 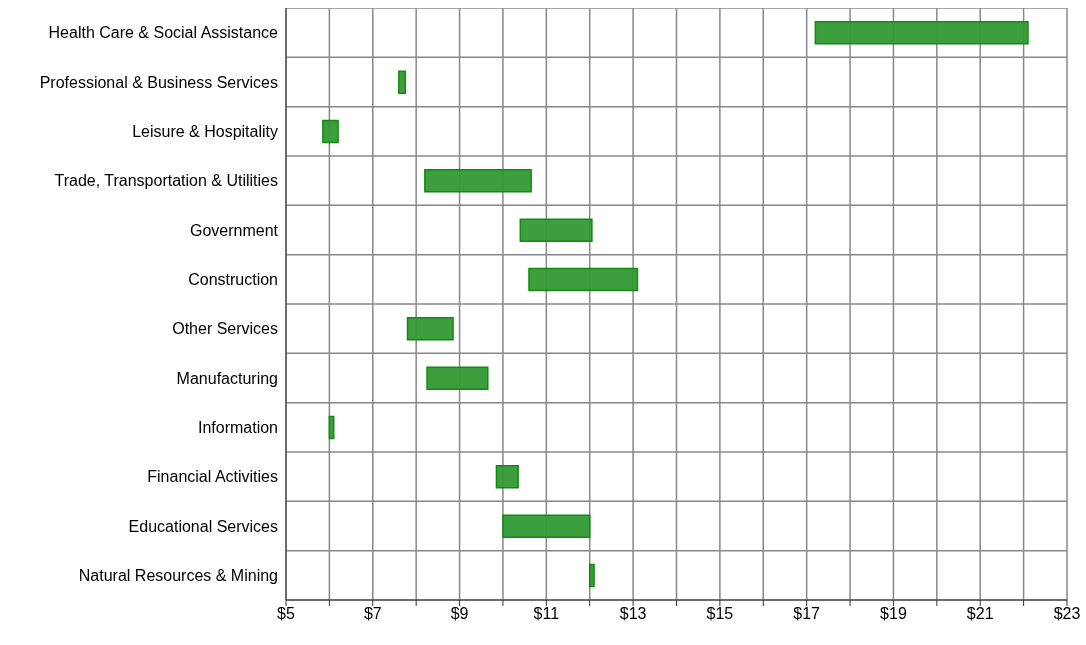 I want to click on y-tick-label: Government, so click(x=234, y=230).